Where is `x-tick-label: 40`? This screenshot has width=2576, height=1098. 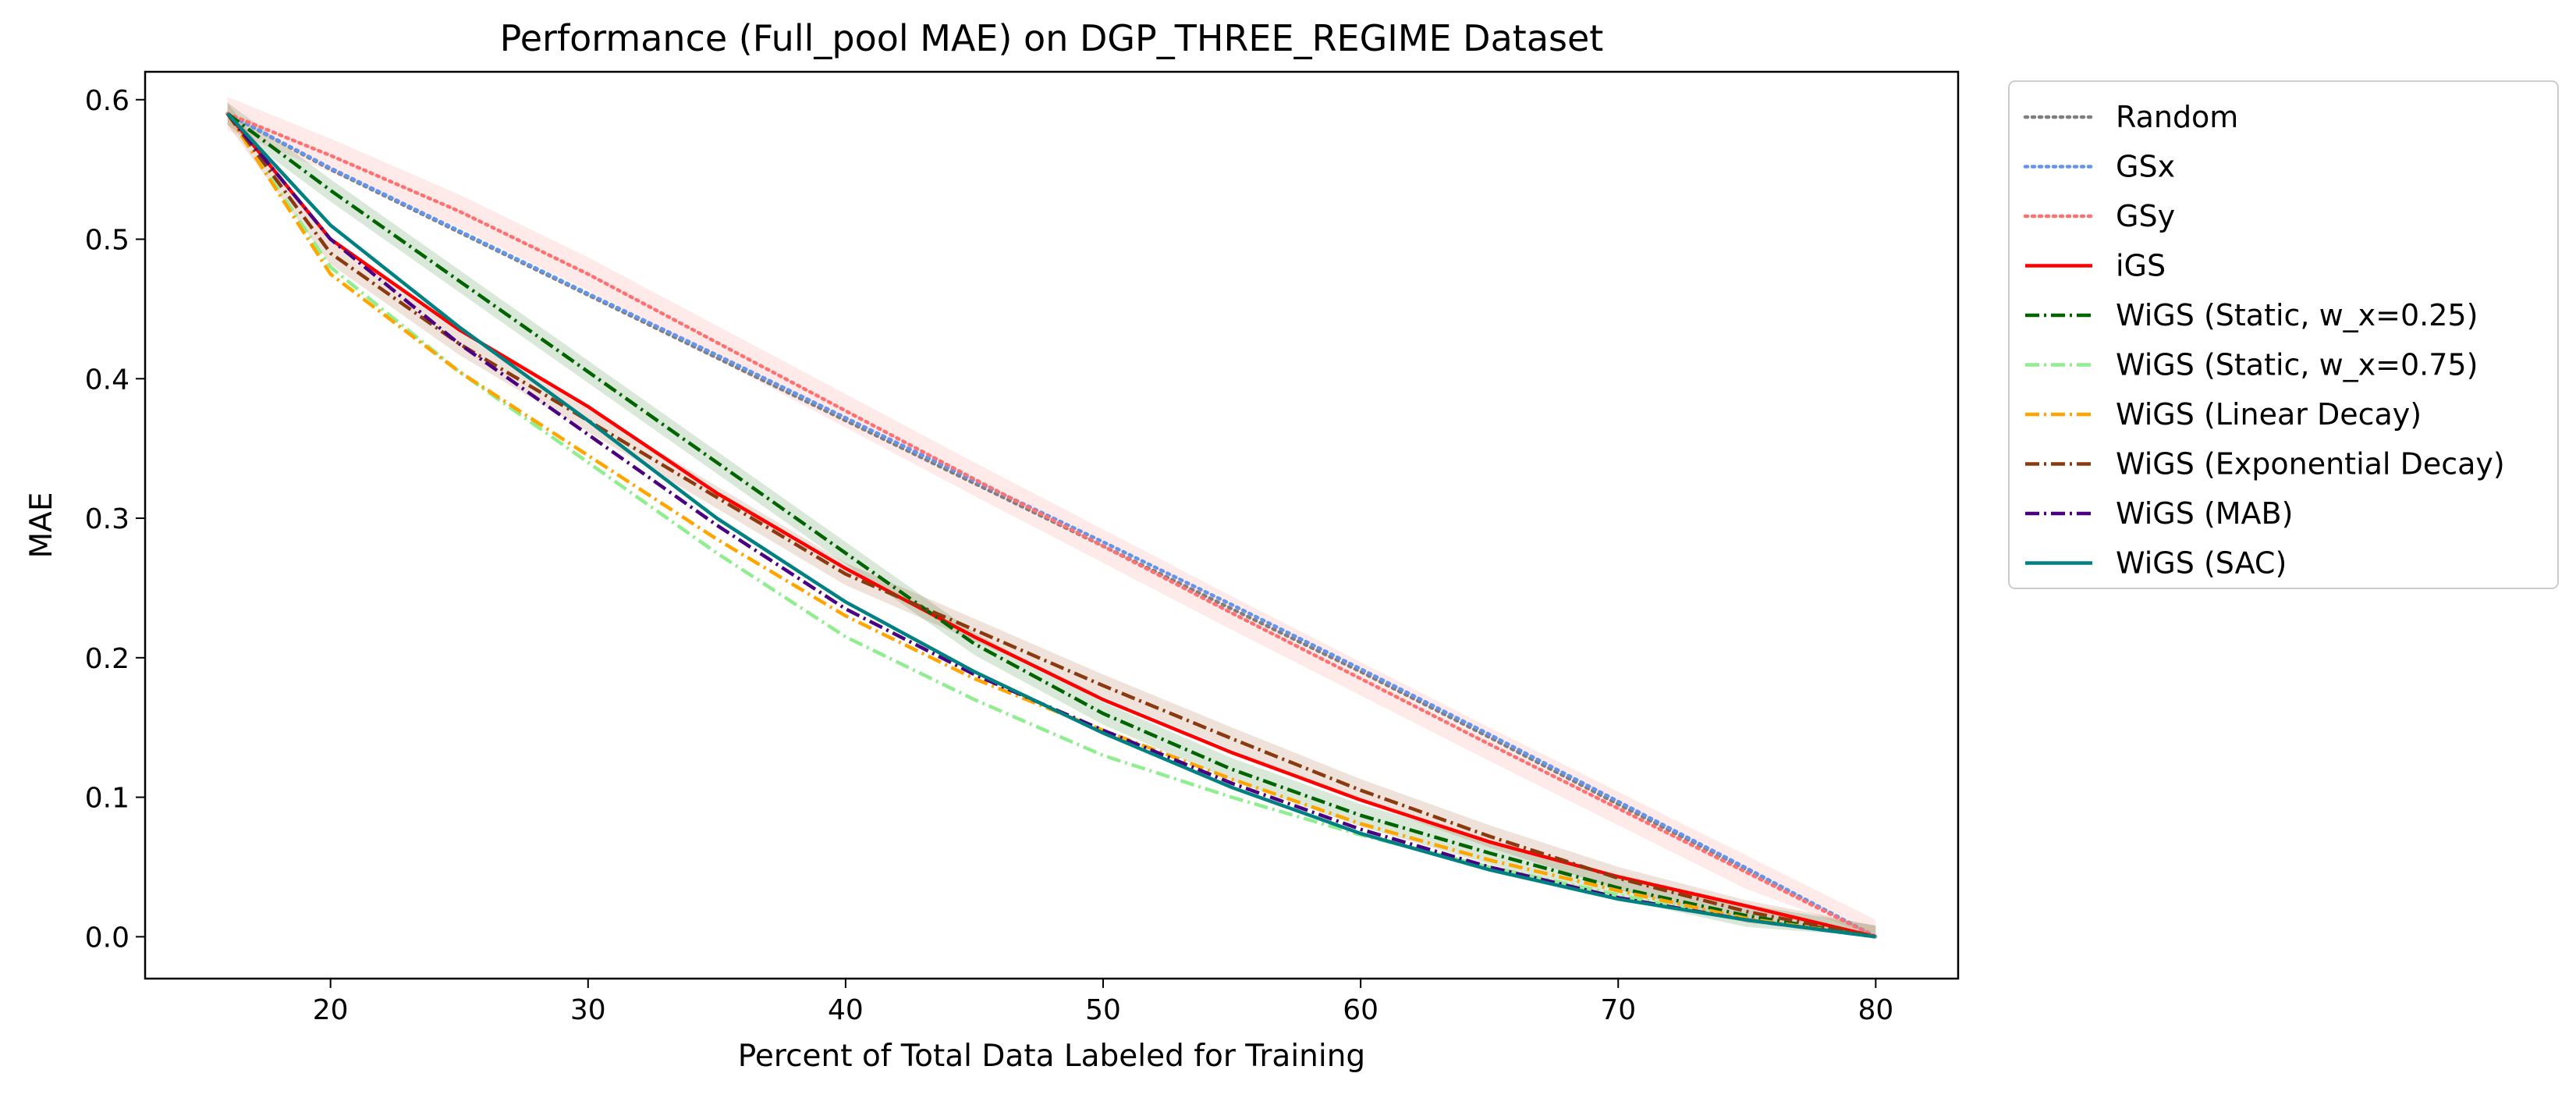 x-tick-label: 40 is located at coordinates (846, 1010).